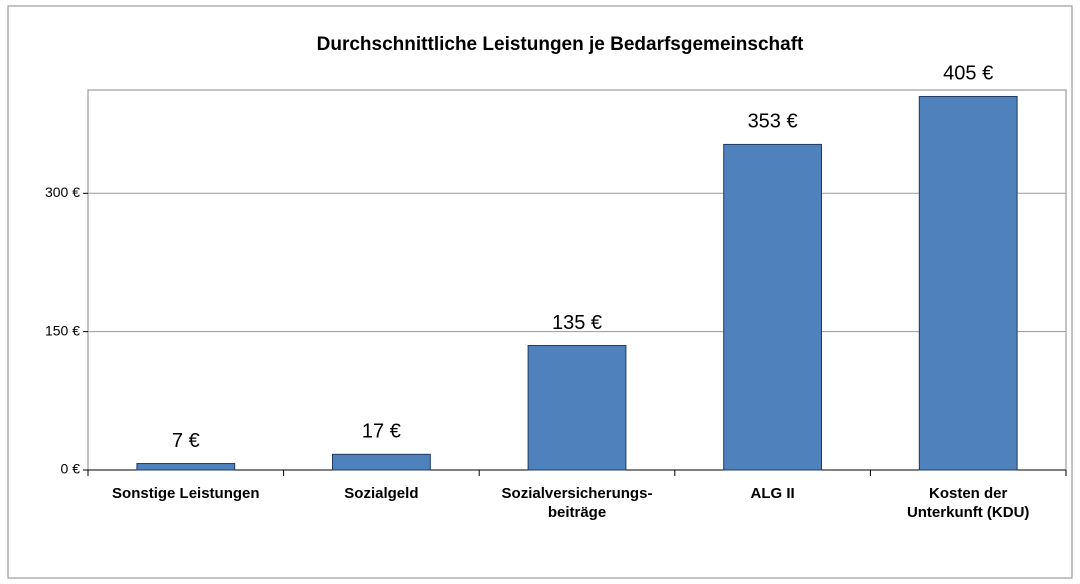 The height and width of the screenshot is (584, 1080). I want to click on value-label: 405 €, so click(968, 74).